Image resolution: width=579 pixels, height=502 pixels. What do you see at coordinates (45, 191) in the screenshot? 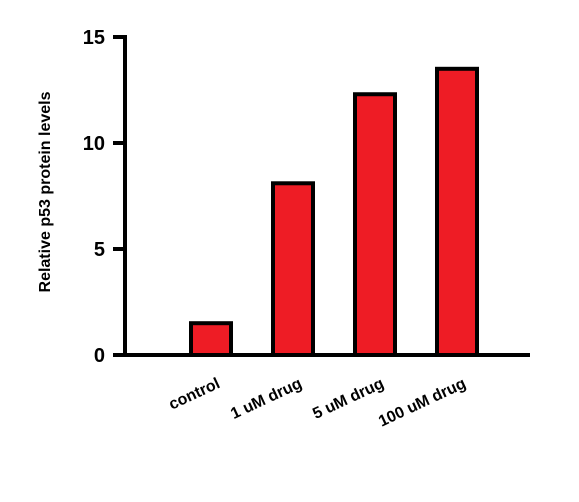
I see `y-axis-title: Relative p53 protein levels` at bounding box center [45, 191].